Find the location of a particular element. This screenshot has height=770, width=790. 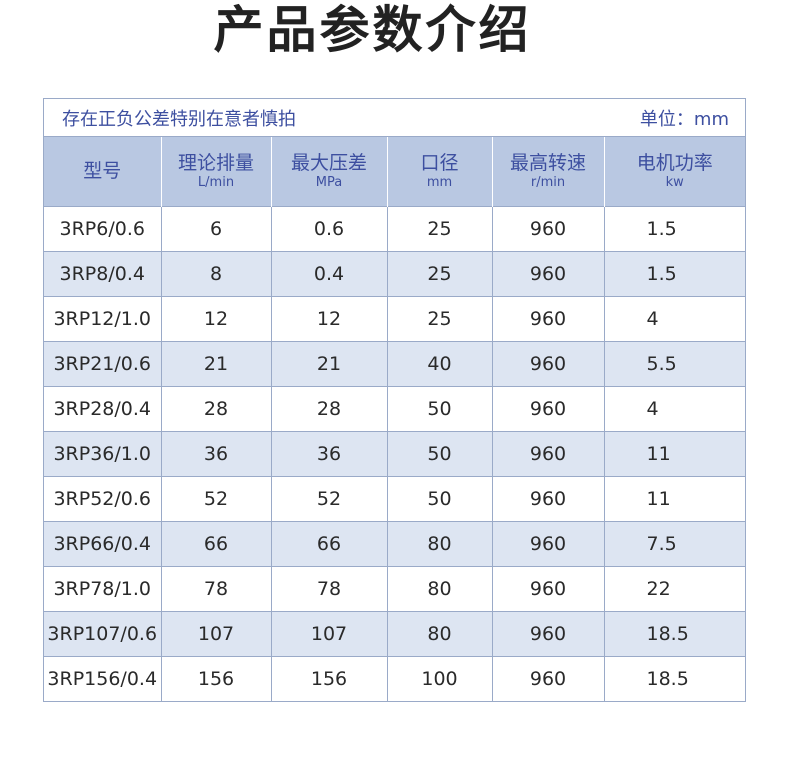

header-max-pressure: 最大压差 MPa is located at coordinates (329, 171).